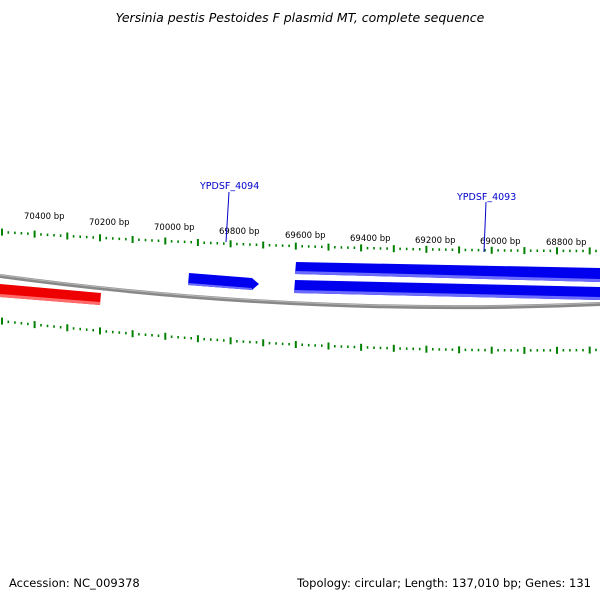 The width and height of the screenshot is (600, 600). I want to click on upper-tick-ring, so click(299, 241).